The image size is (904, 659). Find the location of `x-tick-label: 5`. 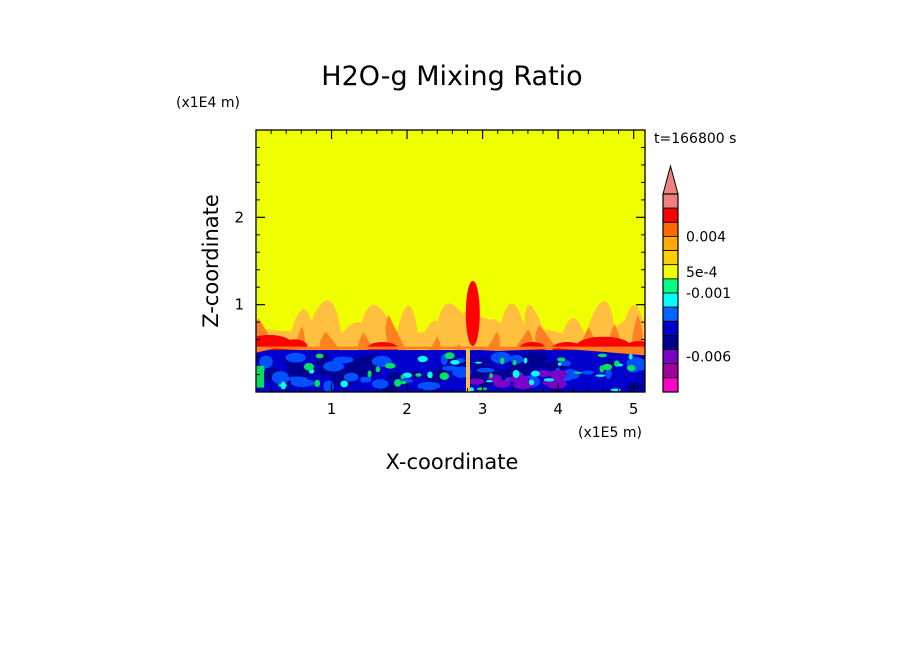

x-tick-label: 5 is located at coordinates (634, 409).